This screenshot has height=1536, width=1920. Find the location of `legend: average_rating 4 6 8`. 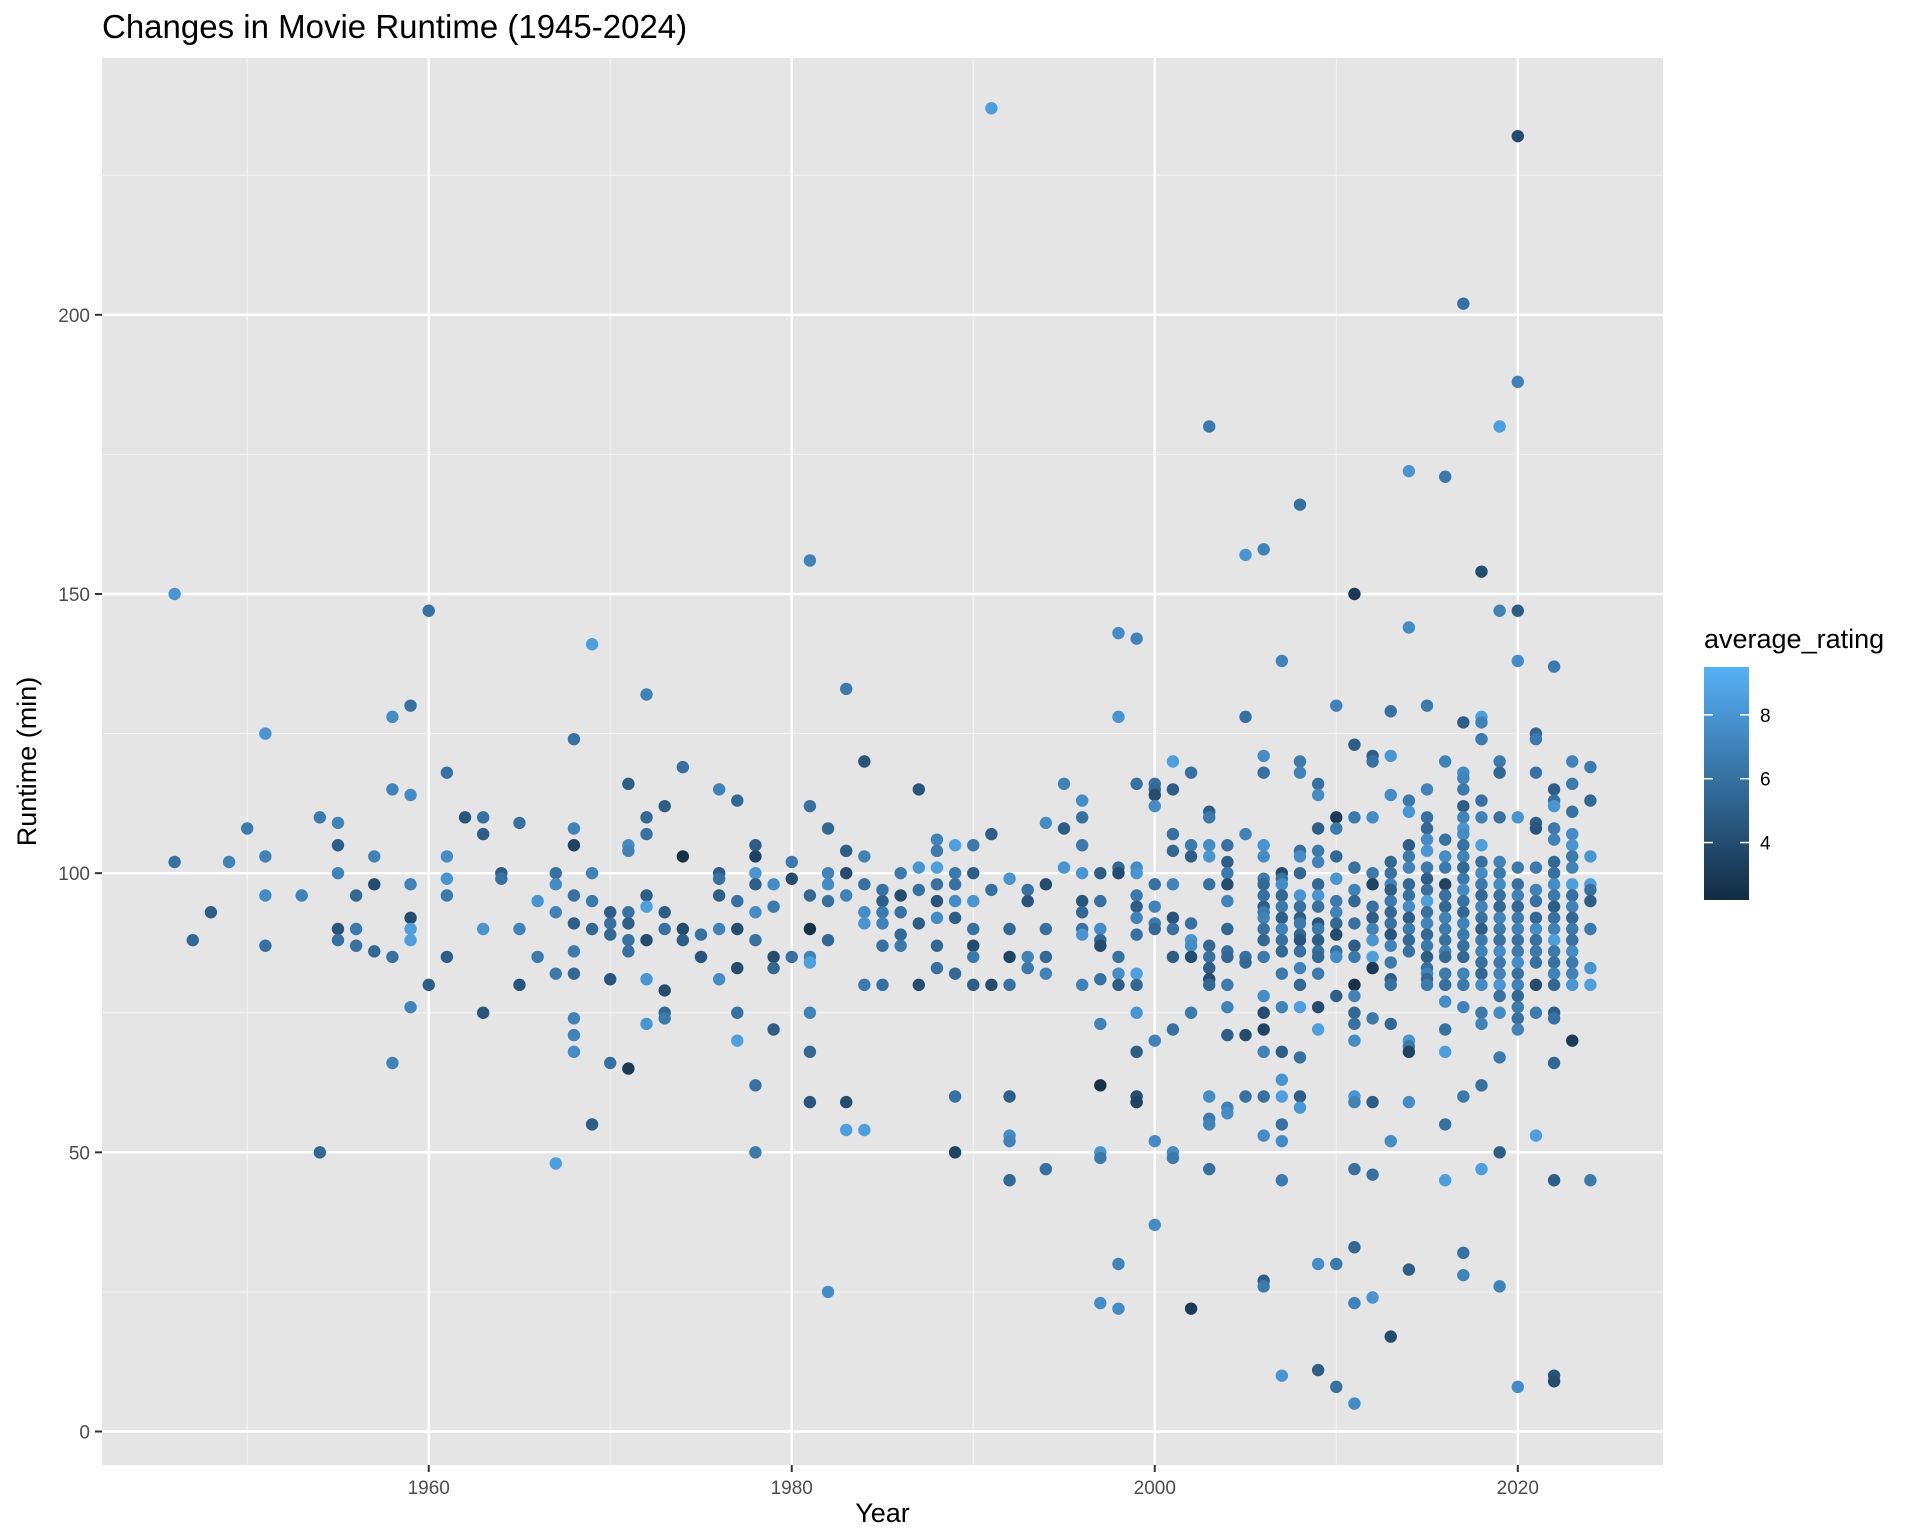

legend: average_rating 4 6 8 is located at coordinates (1794, 762).